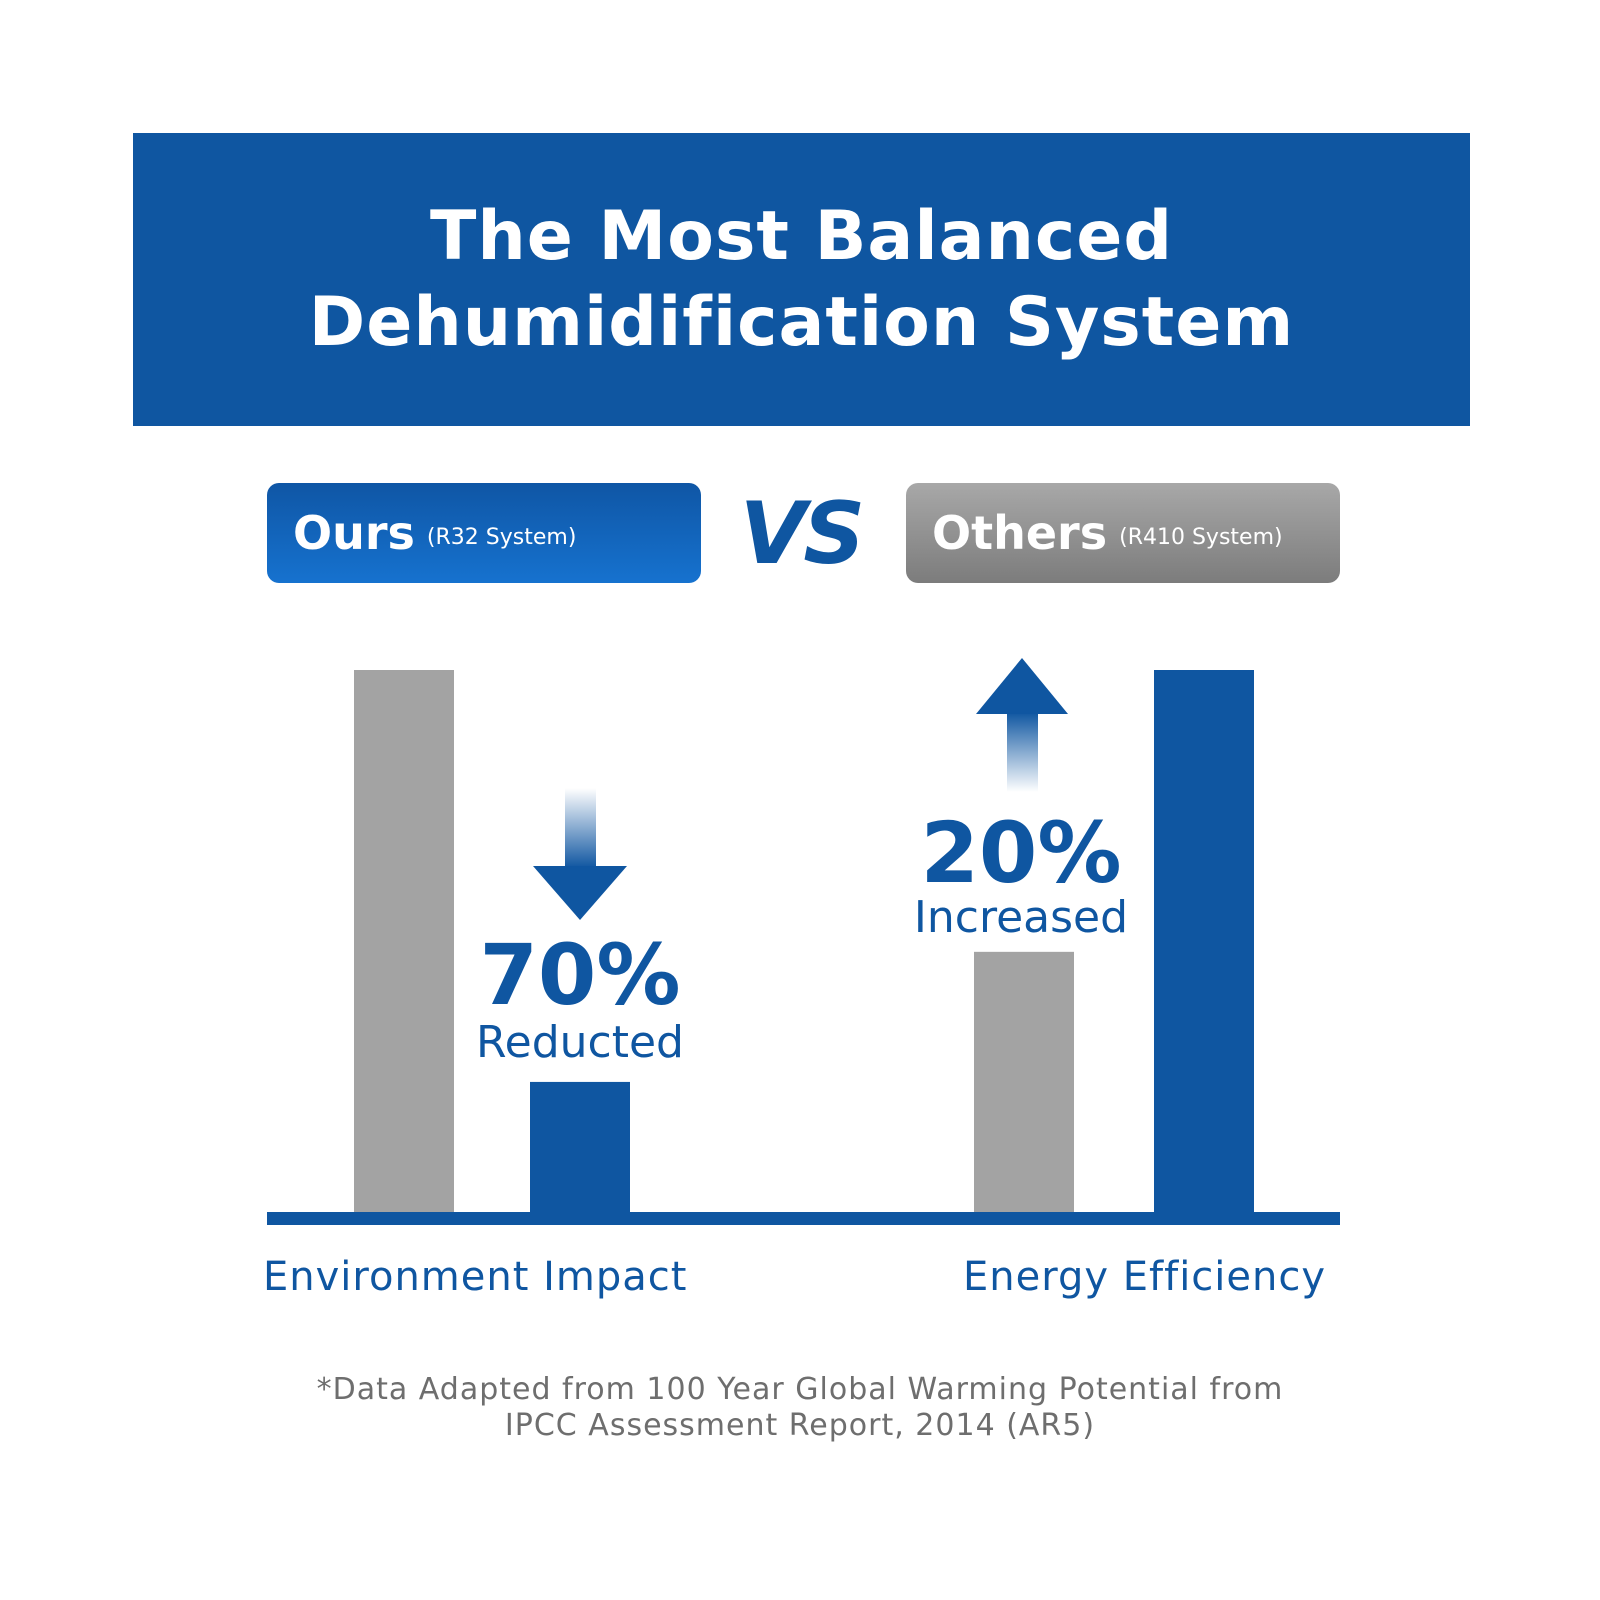 This screenshot has height=1600, width=1600. Describe the element at coordinates (802, 534) in the screenshot. I see `vs-label: VS` at that location.